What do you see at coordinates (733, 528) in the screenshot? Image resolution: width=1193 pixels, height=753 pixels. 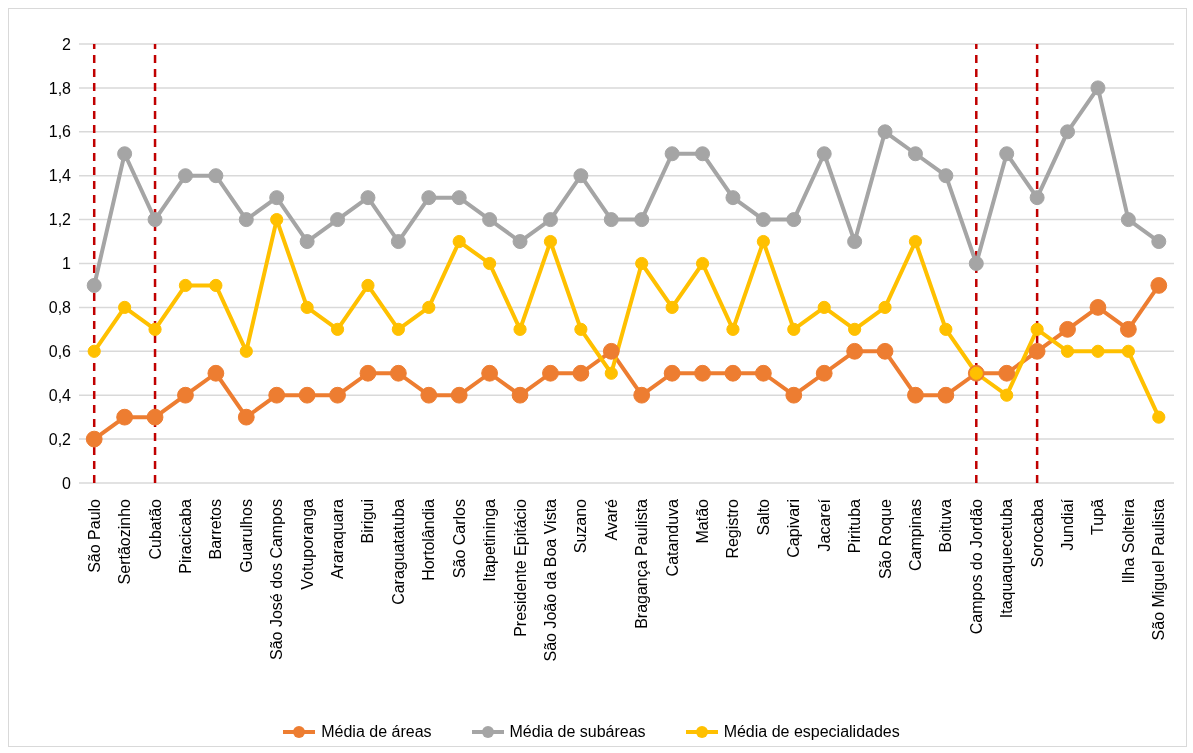 I see `x-tick-label: Registro` at bounding box center [733, 528].